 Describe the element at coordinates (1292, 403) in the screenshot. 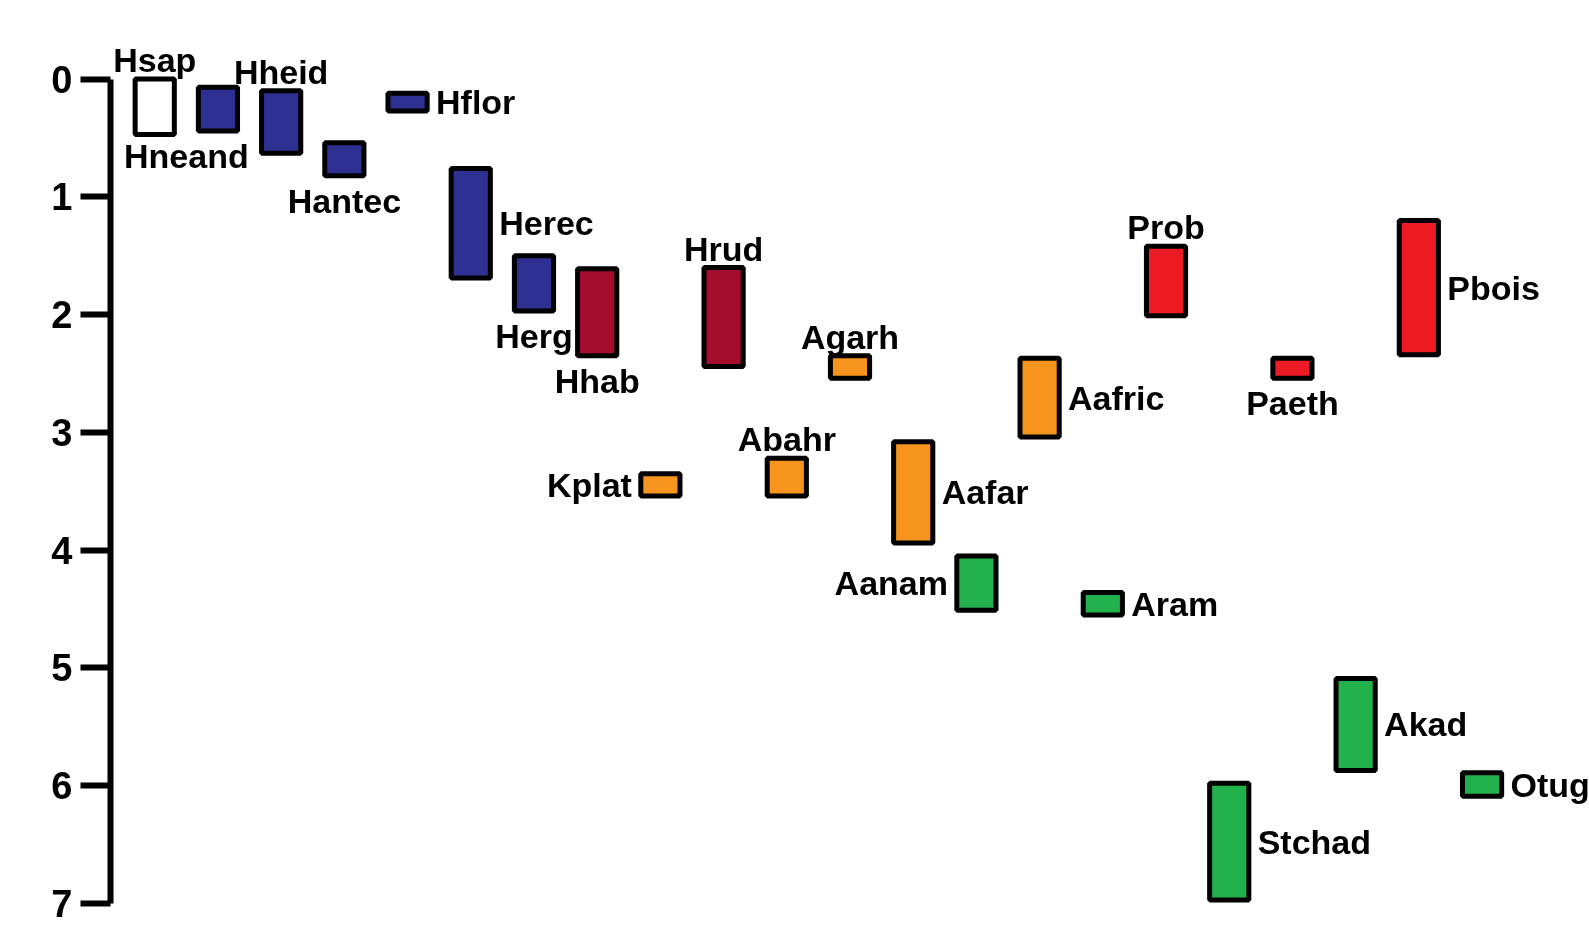

I see `annotation: Paeth` at that location.